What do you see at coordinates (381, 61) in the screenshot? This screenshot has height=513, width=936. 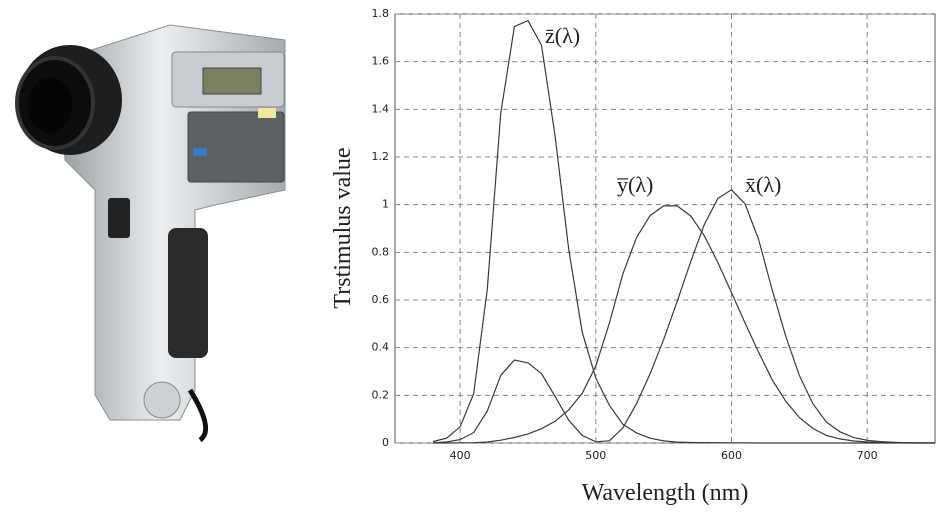 I see `y-tick-label: 1.6` at bounding box center [381, 61].